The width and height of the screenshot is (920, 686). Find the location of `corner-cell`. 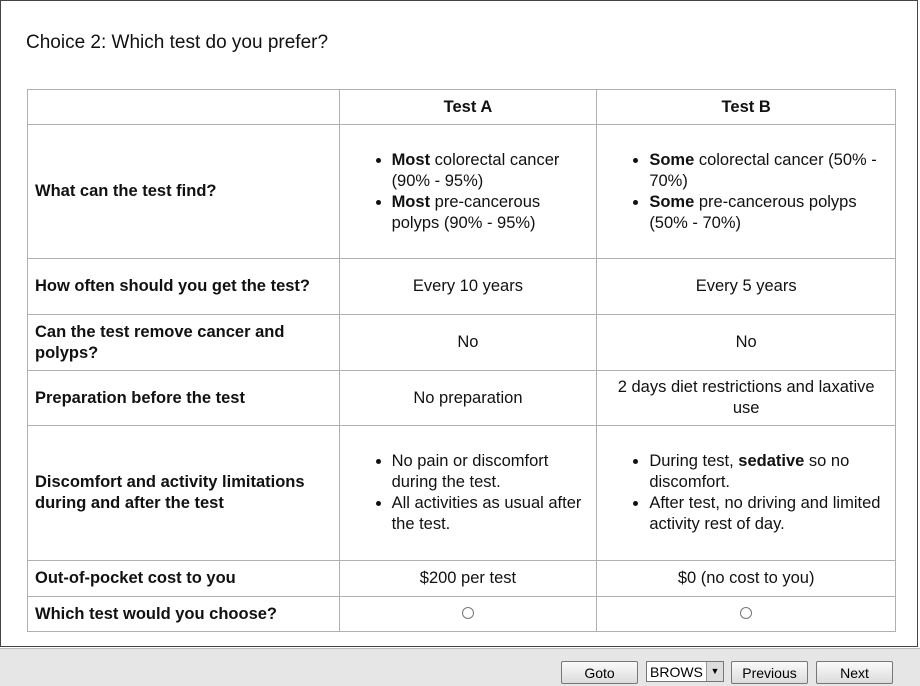

corner-cell is located at coordinates (183, 107).